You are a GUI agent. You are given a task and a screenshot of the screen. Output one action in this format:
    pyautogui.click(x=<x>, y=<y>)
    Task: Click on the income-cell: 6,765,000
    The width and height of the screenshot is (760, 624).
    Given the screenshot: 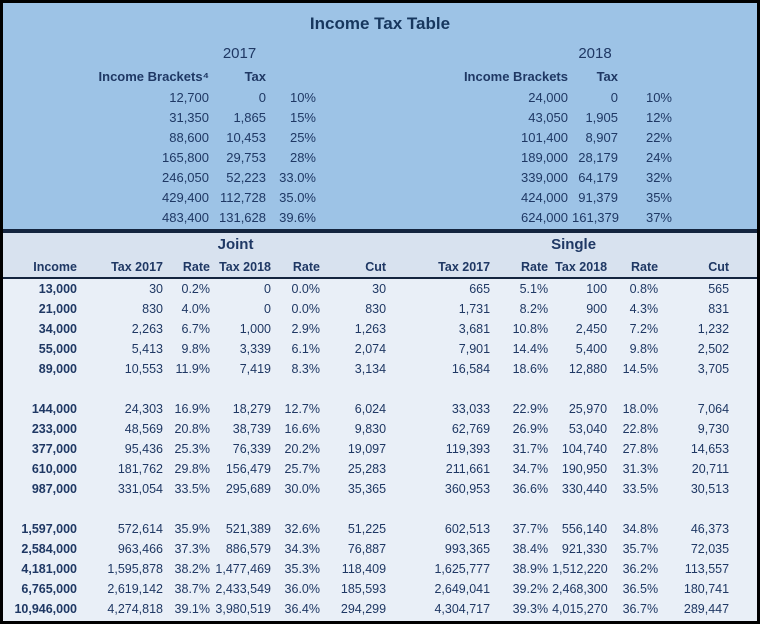 What is the action you would take?
    pyautogui.click(x=49, y=589)
    